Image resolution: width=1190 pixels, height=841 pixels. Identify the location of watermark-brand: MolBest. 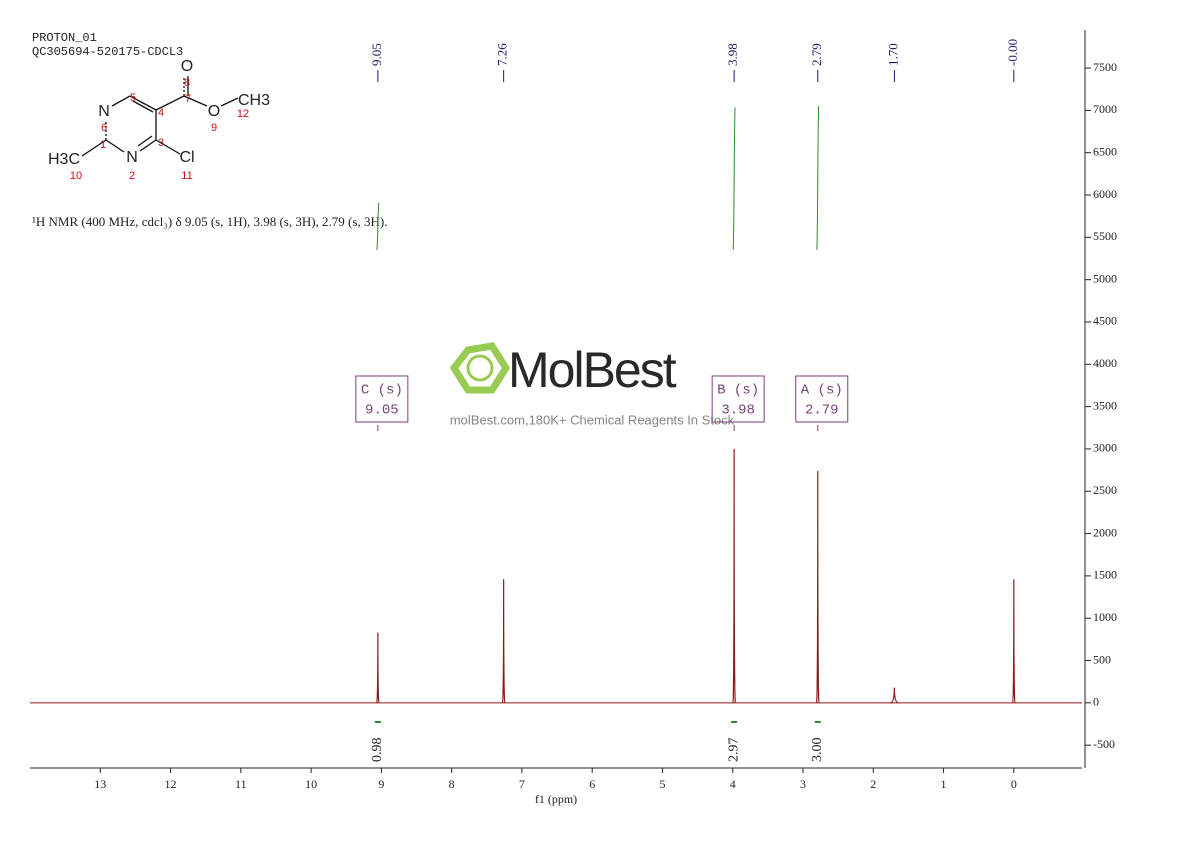
(592, 370).